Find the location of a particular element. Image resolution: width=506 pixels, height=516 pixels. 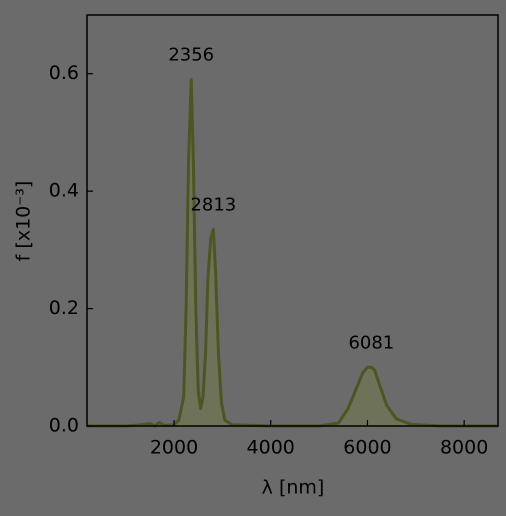

x-axis-label: λ [nm] is located at coordinates (293, 488).